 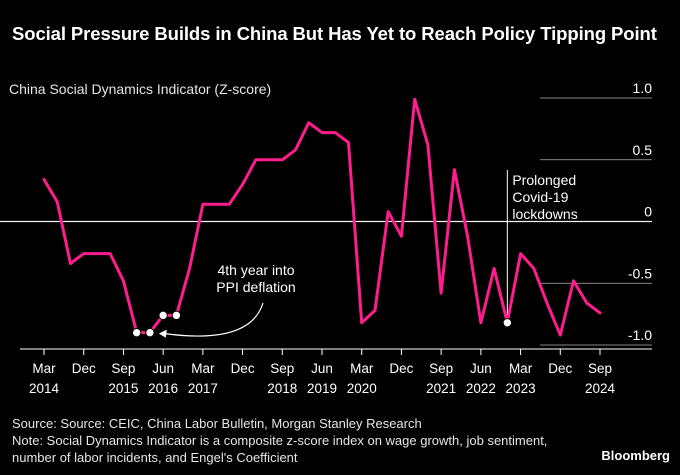 What do you see at coordinates (282, 388) in the screenshot?
I see `x-tick-year-label: 2018` at bounding box center [282, 388].